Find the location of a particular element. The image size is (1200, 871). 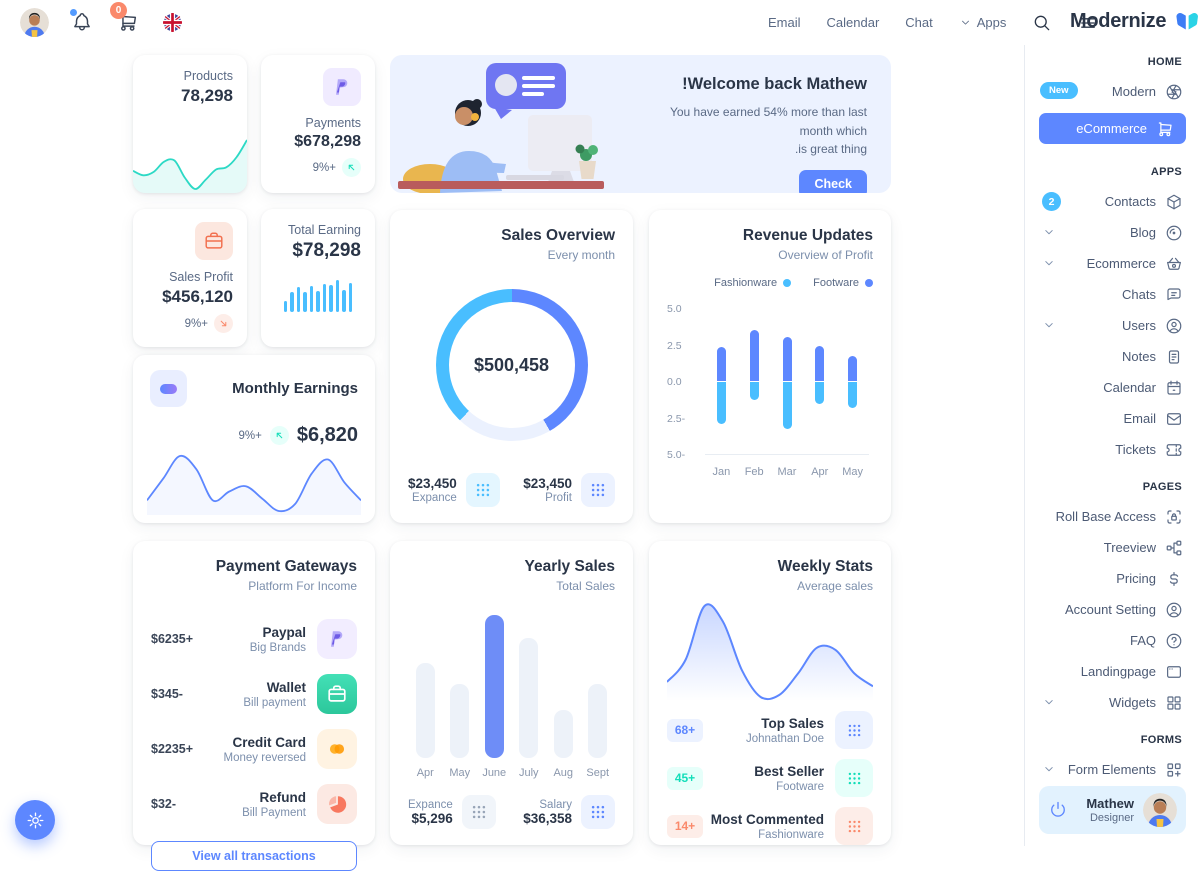

sidebar-item-blog: Blog is located at coordinates (1112, 232).